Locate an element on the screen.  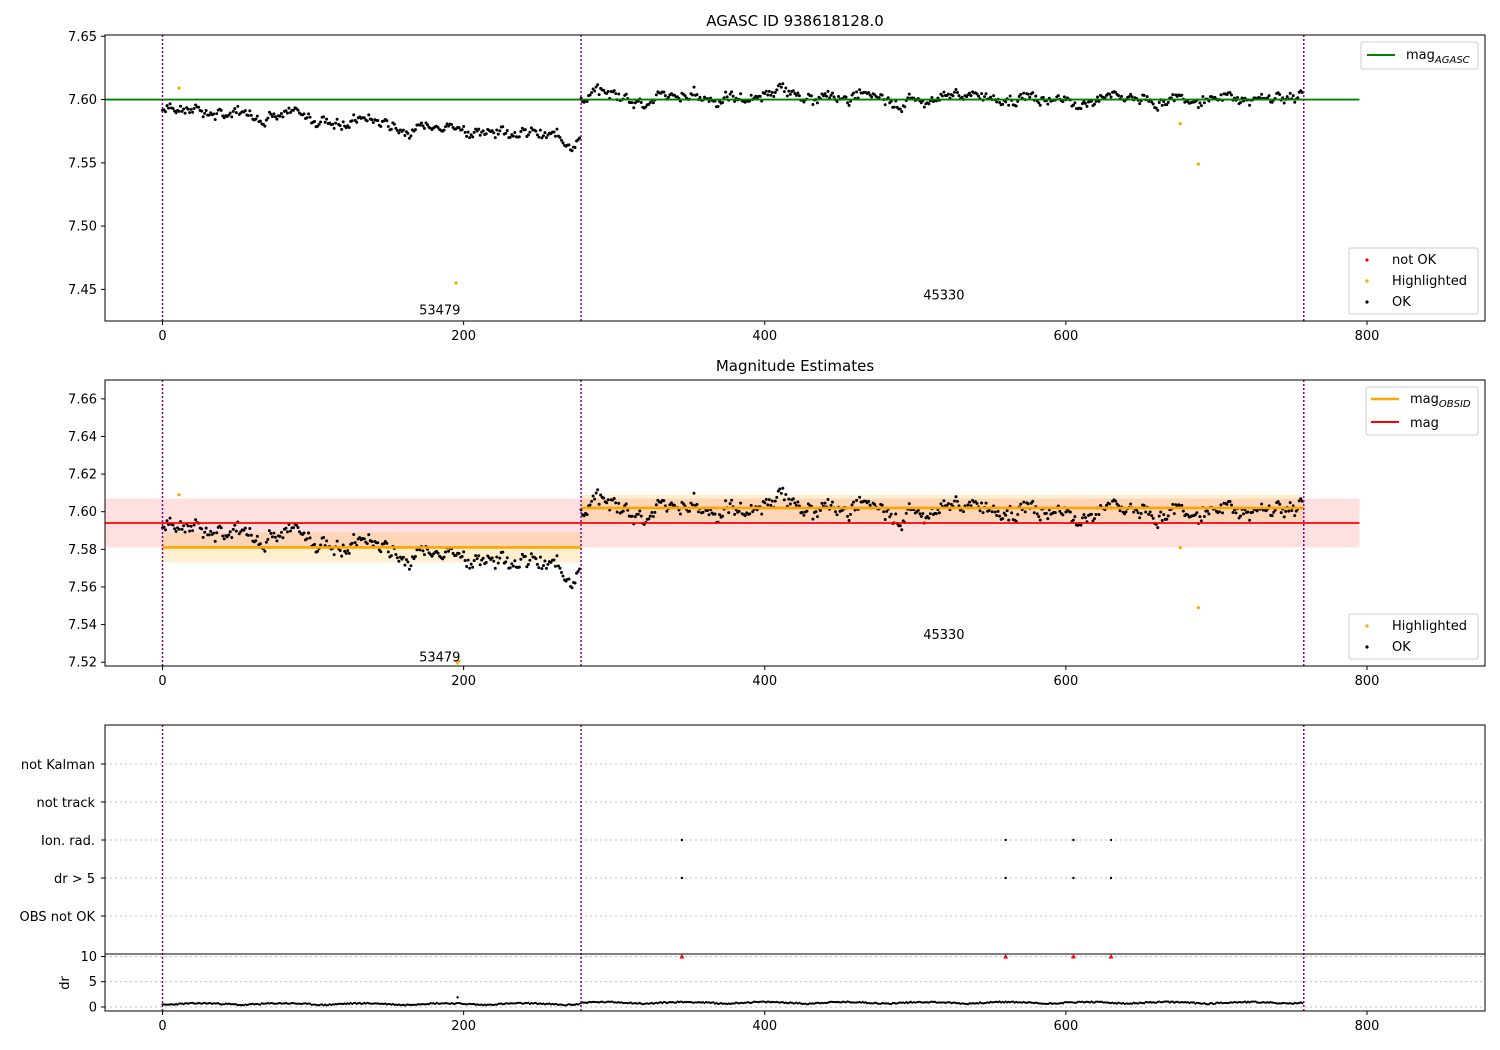
agasc-legend-not-ok: not OK is located at coordinates (1414, 260).